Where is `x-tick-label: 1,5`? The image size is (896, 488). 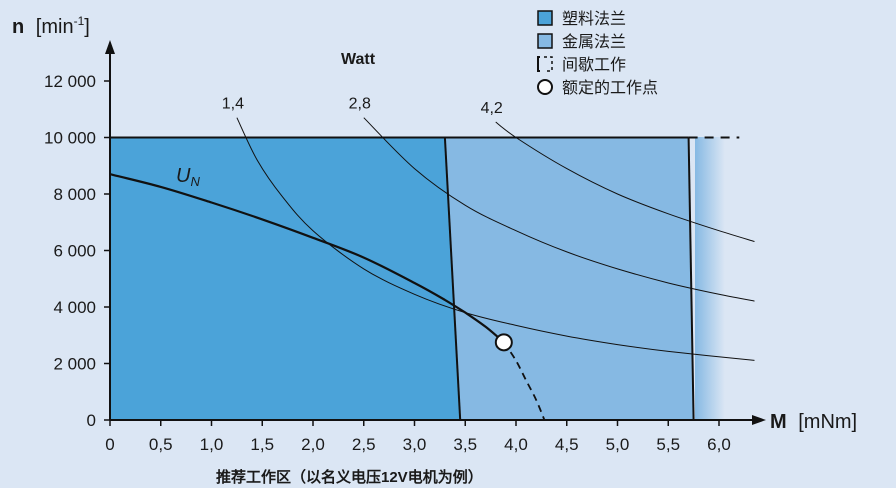 x-tick-label: 1,5 is located at coordinates (262, 444).